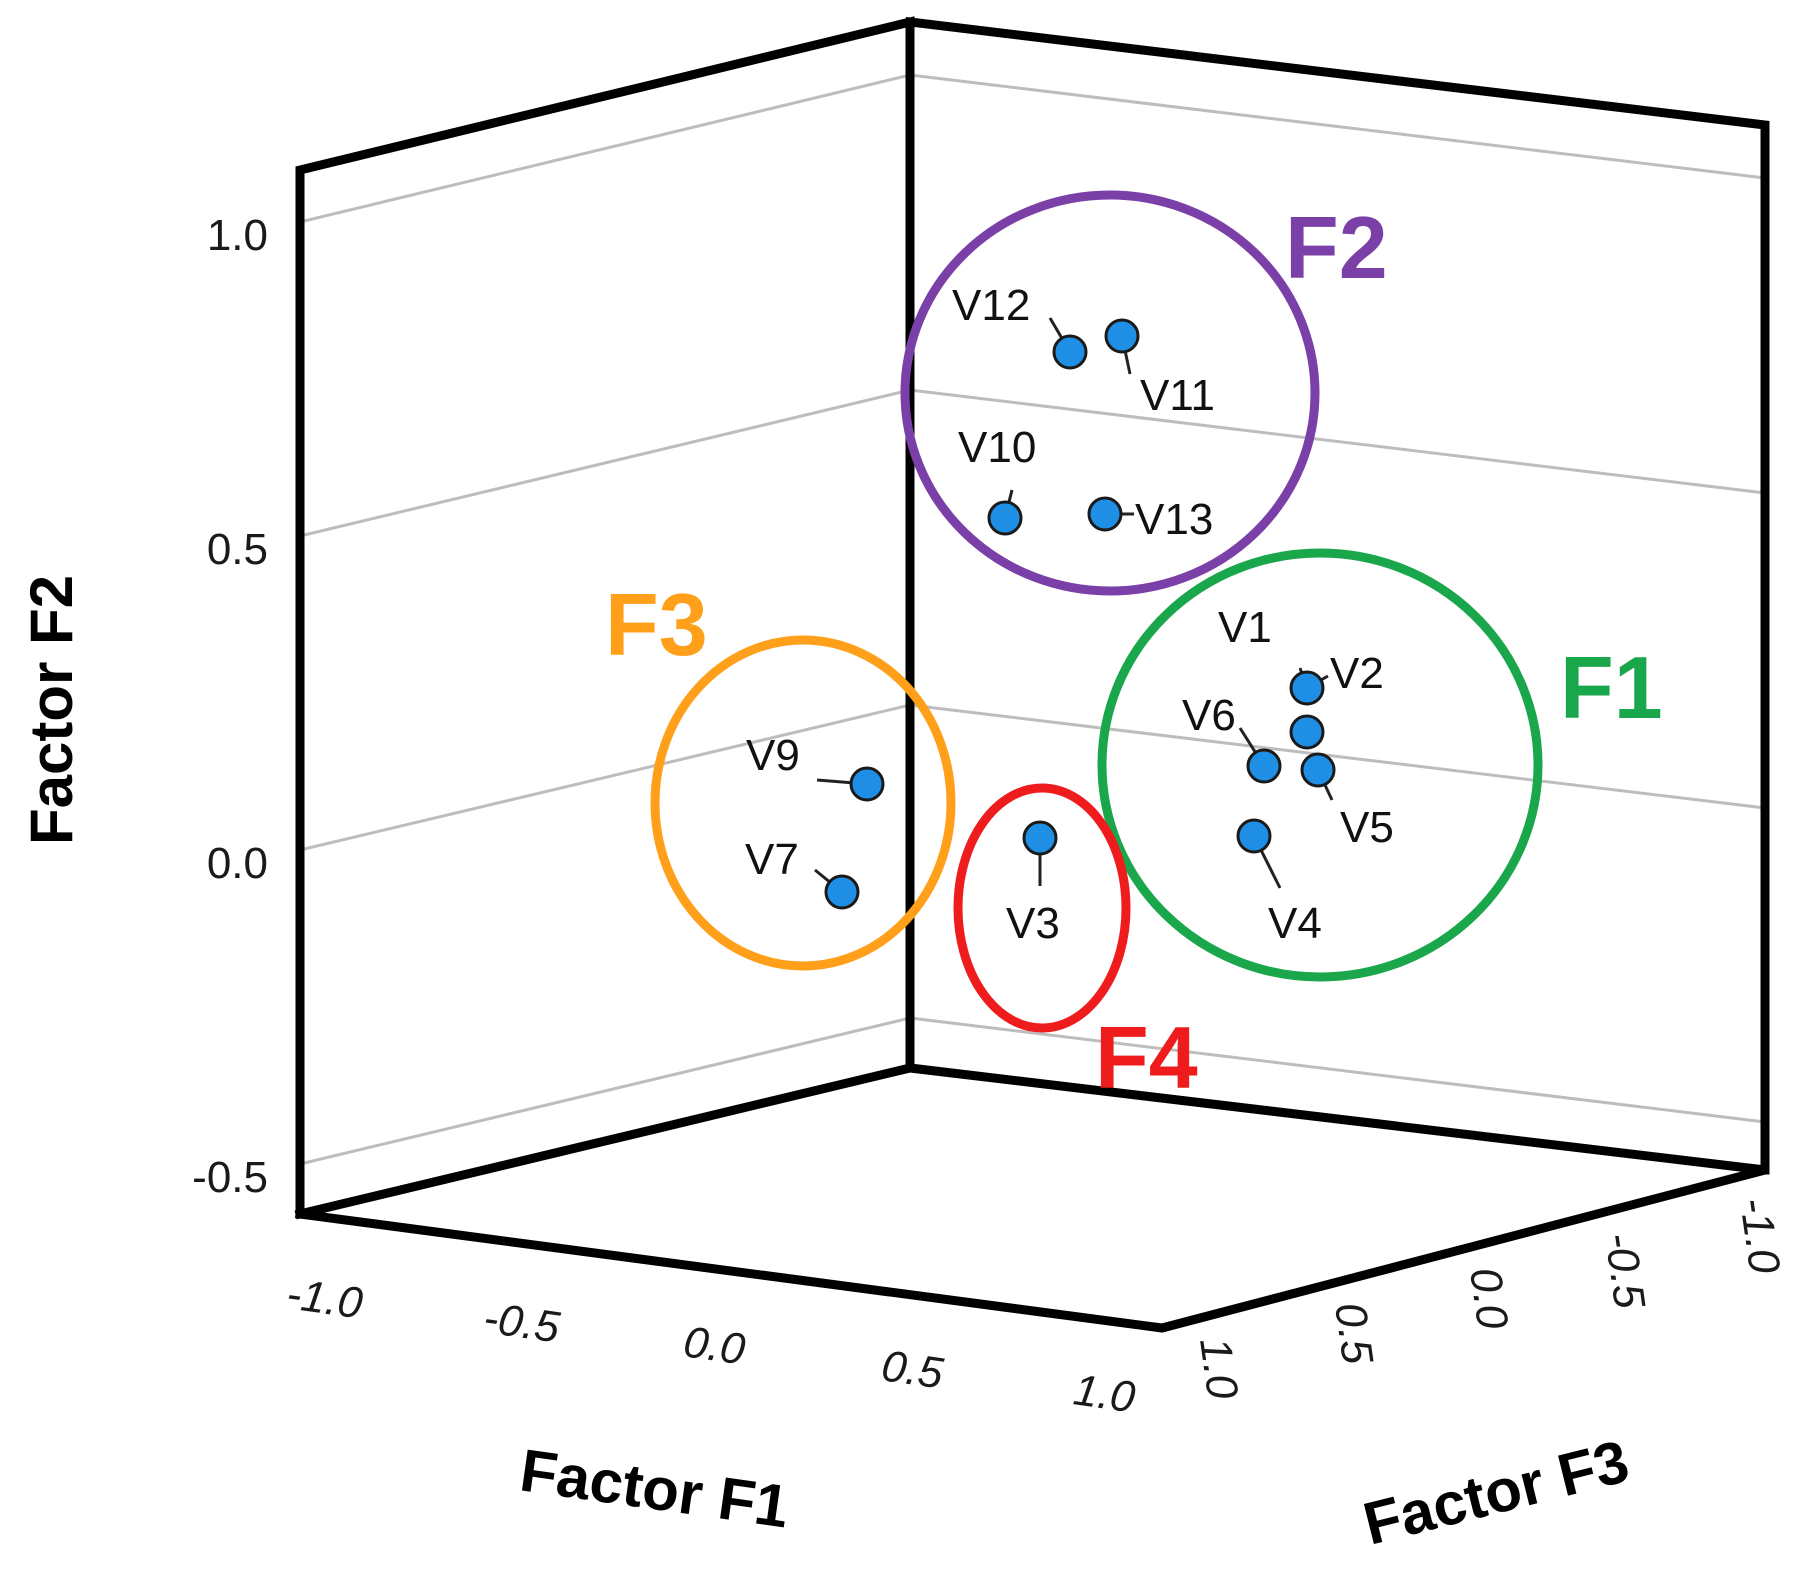  Describe the element at coordinates (1218, 1369) in the screenshot. I see `z-tick: 1.0` at that location.